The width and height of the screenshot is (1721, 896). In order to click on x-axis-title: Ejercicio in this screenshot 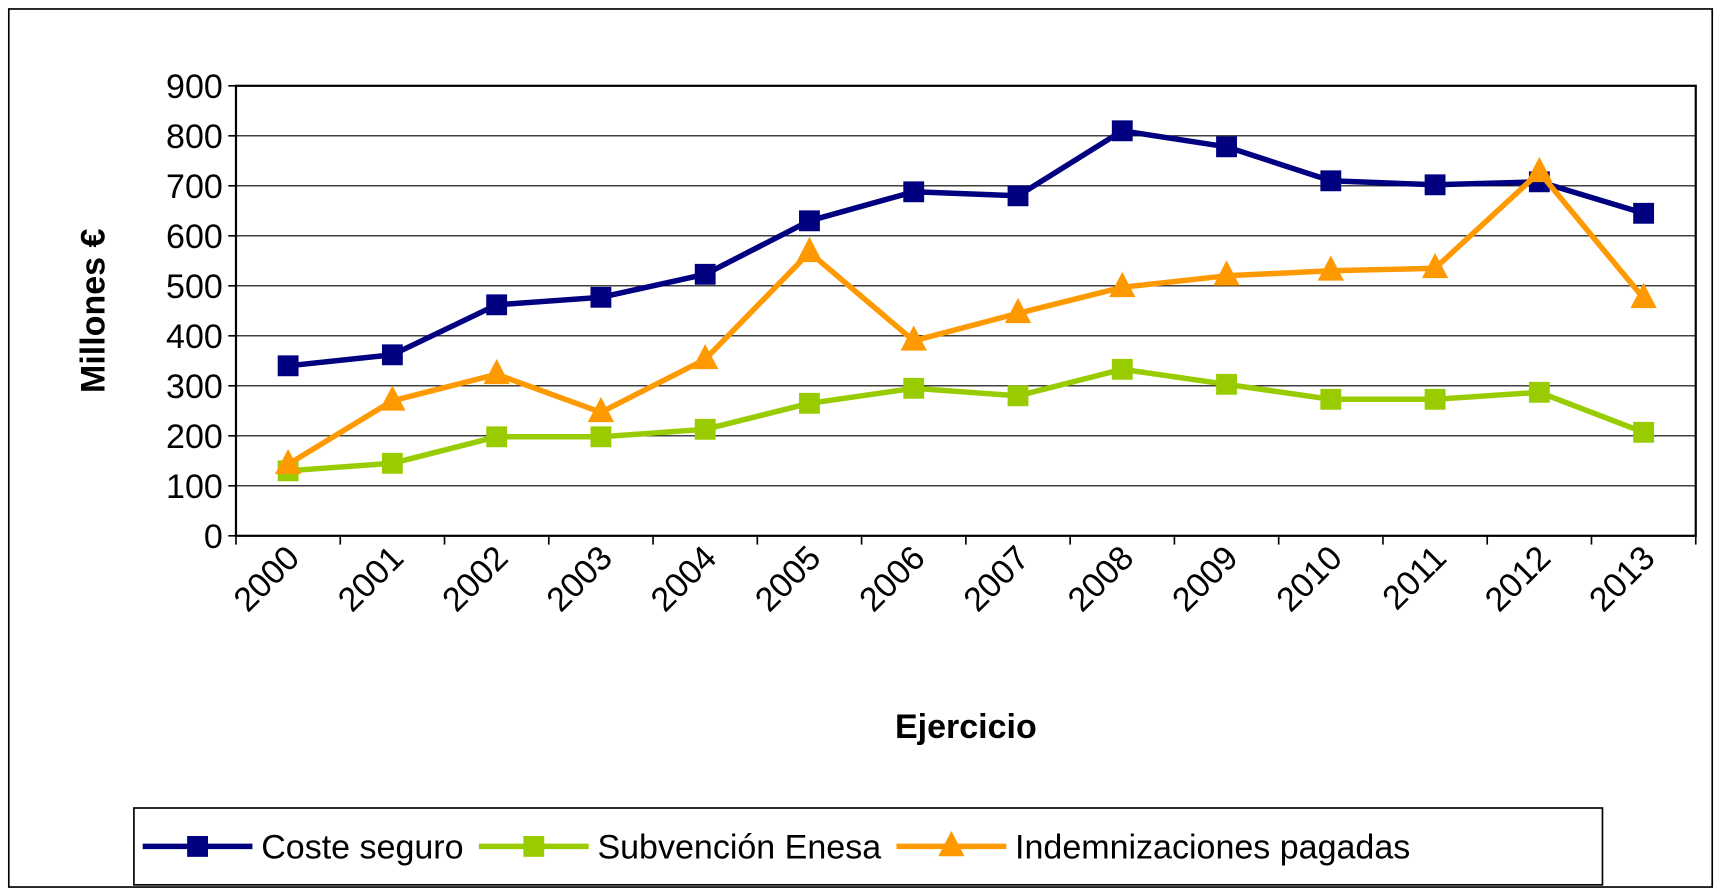, I will do `click(966, 727)`.